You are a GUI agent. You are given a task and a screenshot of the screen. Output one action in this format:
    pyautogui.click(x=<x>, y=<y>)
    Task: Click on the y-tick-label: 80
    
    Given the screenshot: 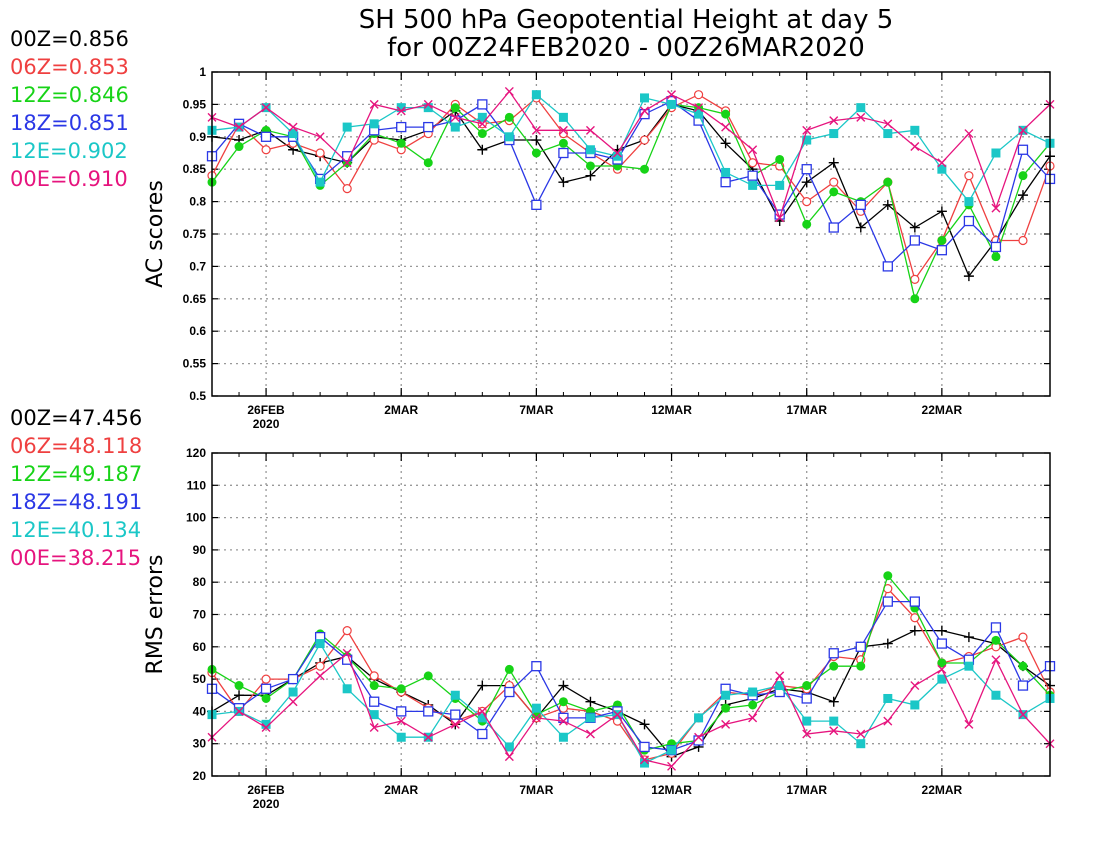 What is the action you would take?
    pyautogui.click(x=200, y=582)
    